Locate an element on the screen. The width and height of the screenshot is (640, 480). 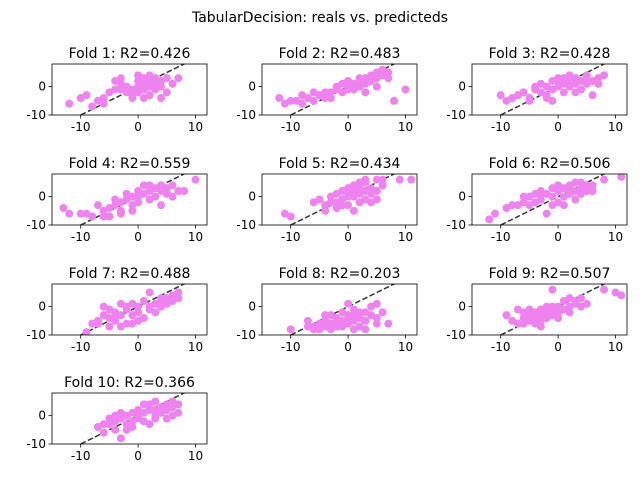
subplot-fold-2: Fold 2: R2=0.483 -10 0 10 -10 0 is located at coordinates (327, 90).